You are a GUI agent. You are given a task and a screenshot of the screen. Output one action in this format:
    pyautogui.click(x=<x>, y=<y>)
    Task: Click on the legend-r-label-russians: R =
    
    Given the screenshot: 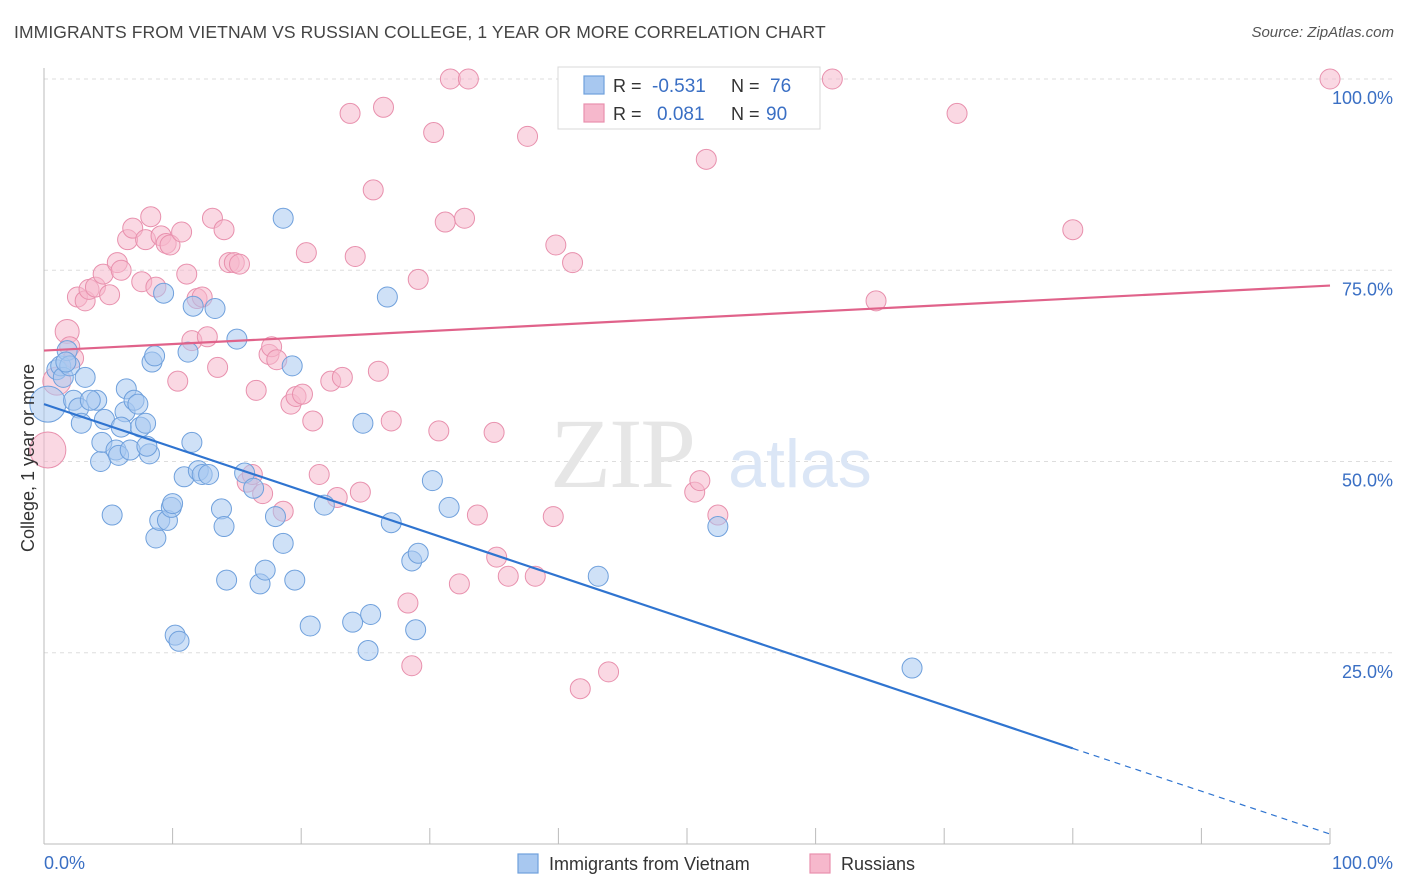 What is the action you would take?
    pyautogui.click(x=627, y=114)
    